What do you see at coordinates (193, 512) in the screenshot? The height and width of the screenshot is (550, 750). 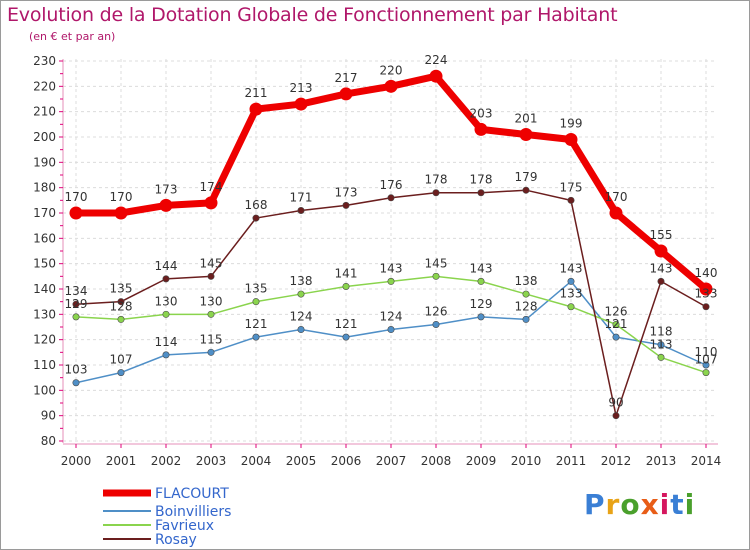 I see `legend-label: Boinvilliers` at bounding box center [193, 512].